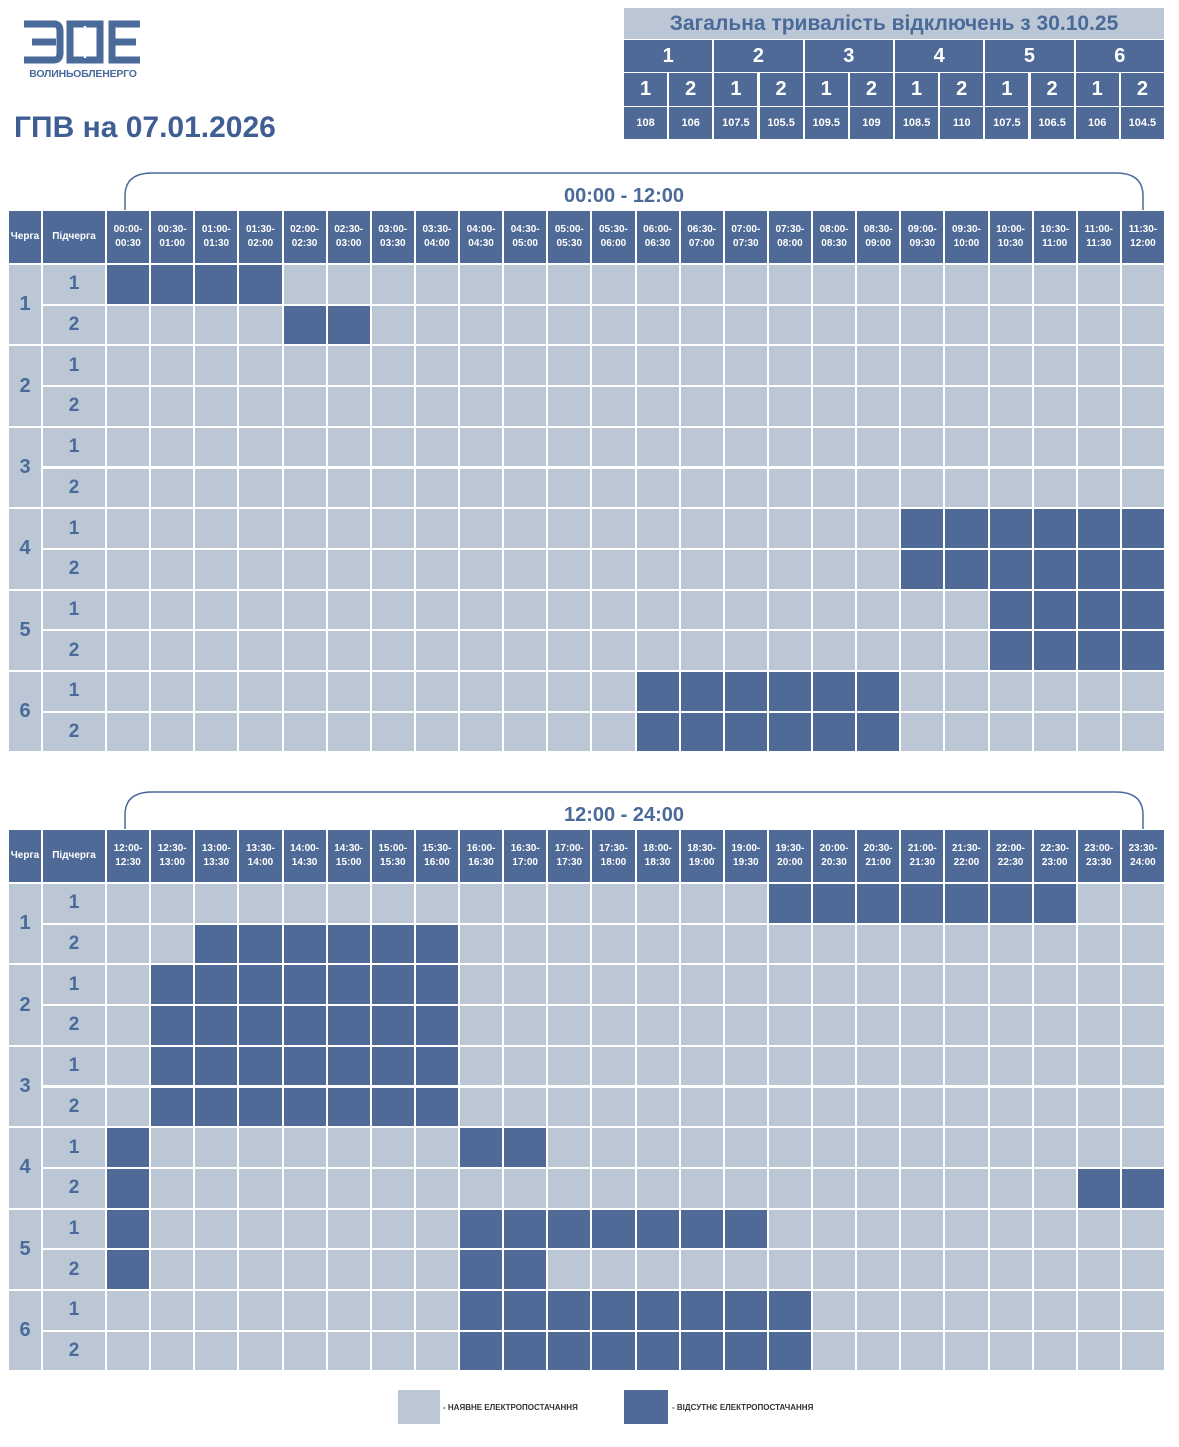 Image resolution: width=1179 pixels, height=1447 pixels. What do you see at coordinates (922, 237) in the screenshot?
I see `slot-header: 09:00-09:30` at bounding box center [922, 237].